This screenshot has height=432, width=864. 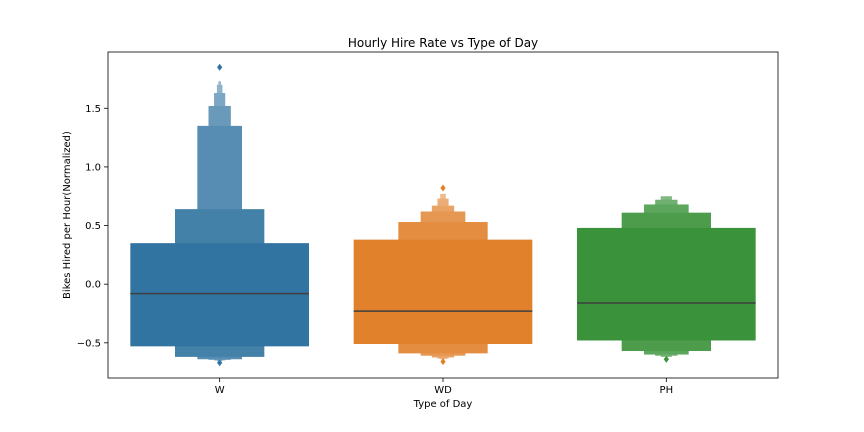 I want to click on x-tick-label-PH: PH, so click(x=667, y=390).